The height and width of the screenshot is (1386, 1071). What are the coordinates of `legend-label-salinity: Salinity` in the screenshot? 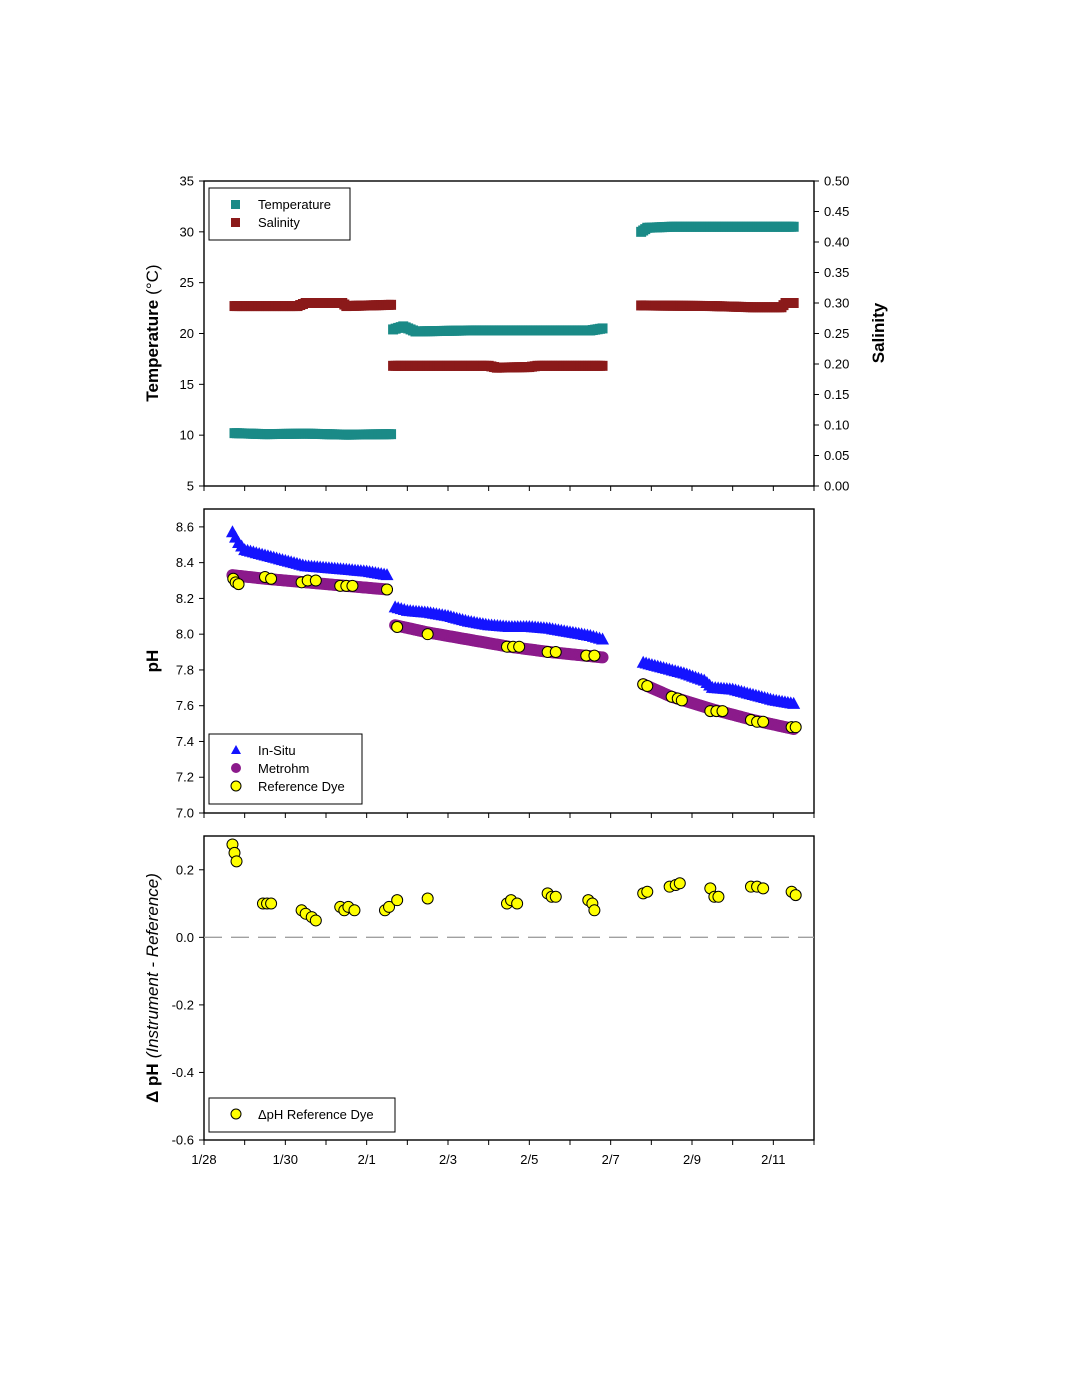 It's located at (279, 222).